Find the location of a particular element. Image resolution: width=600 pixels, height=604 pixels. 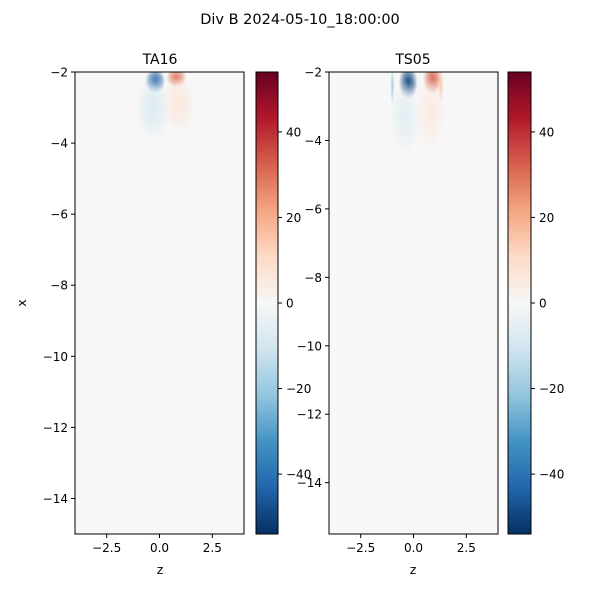

panel-title-ta16: TA16 is located at coordinates (160, 60).